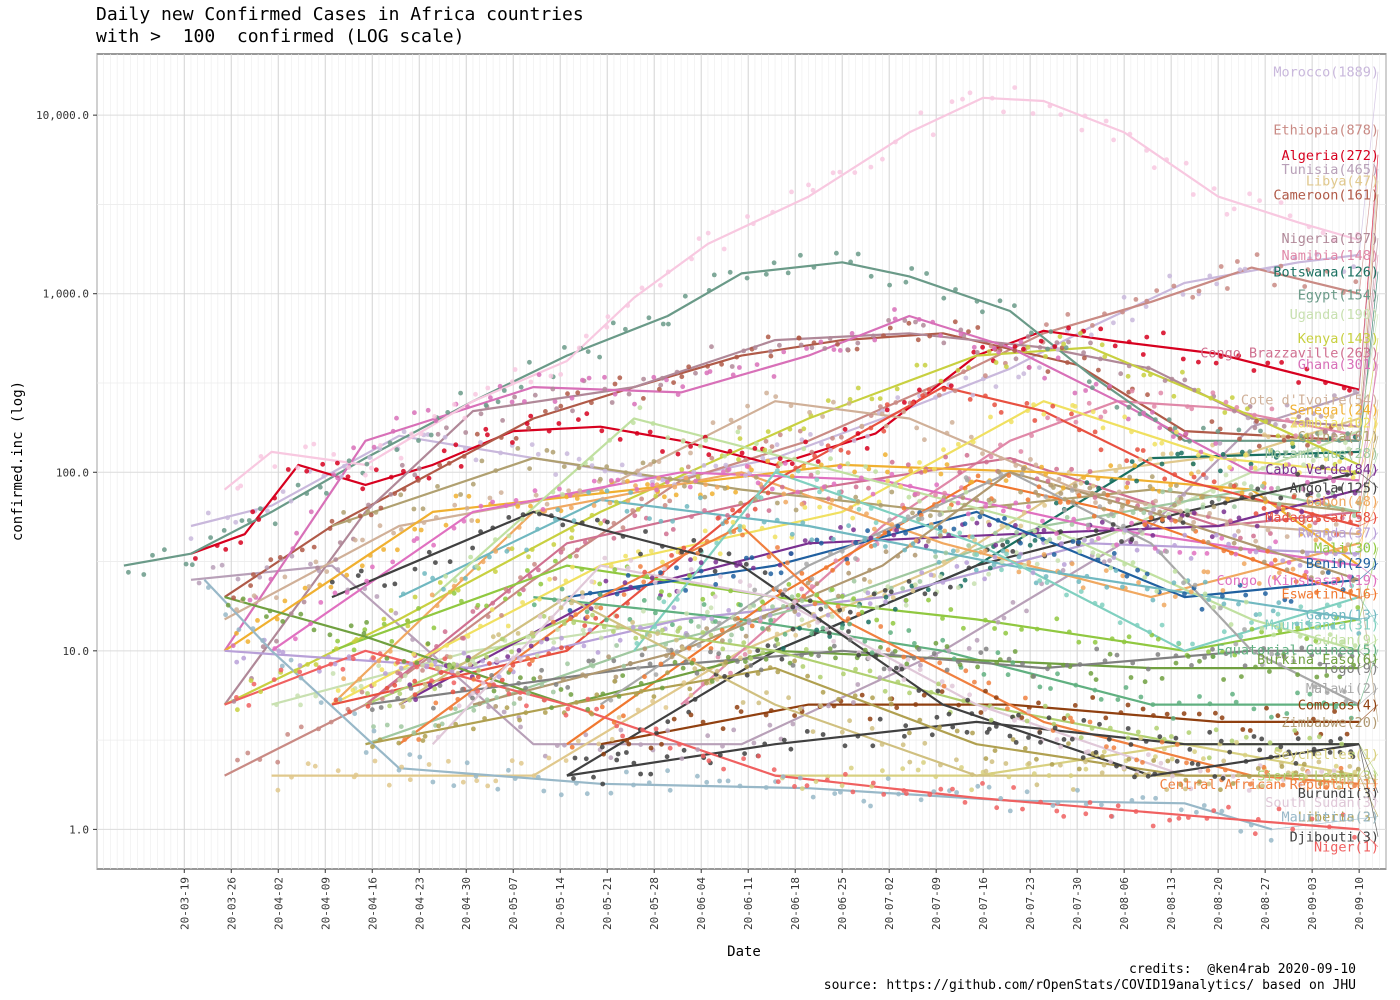  What do you see at coordinates (1342, 689) in the screenshot?
I see `series-label: Malawi(2)` at bounding box center [1342, 689].